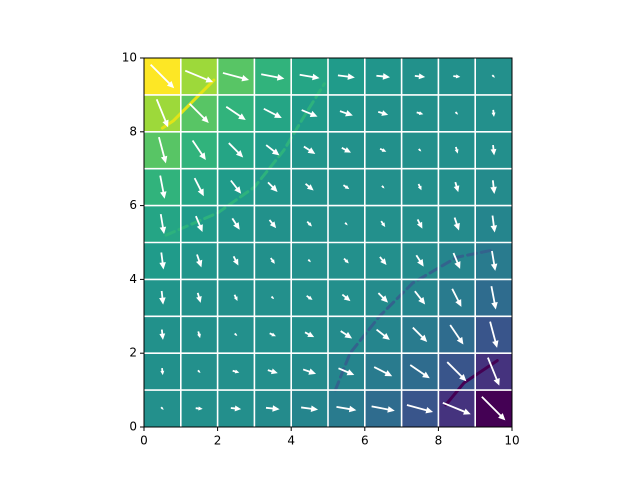  What do you see at coordinates (439, 441) in the screenshot?
I see `x-tick-label: 8` at bounding box center [439, 441].